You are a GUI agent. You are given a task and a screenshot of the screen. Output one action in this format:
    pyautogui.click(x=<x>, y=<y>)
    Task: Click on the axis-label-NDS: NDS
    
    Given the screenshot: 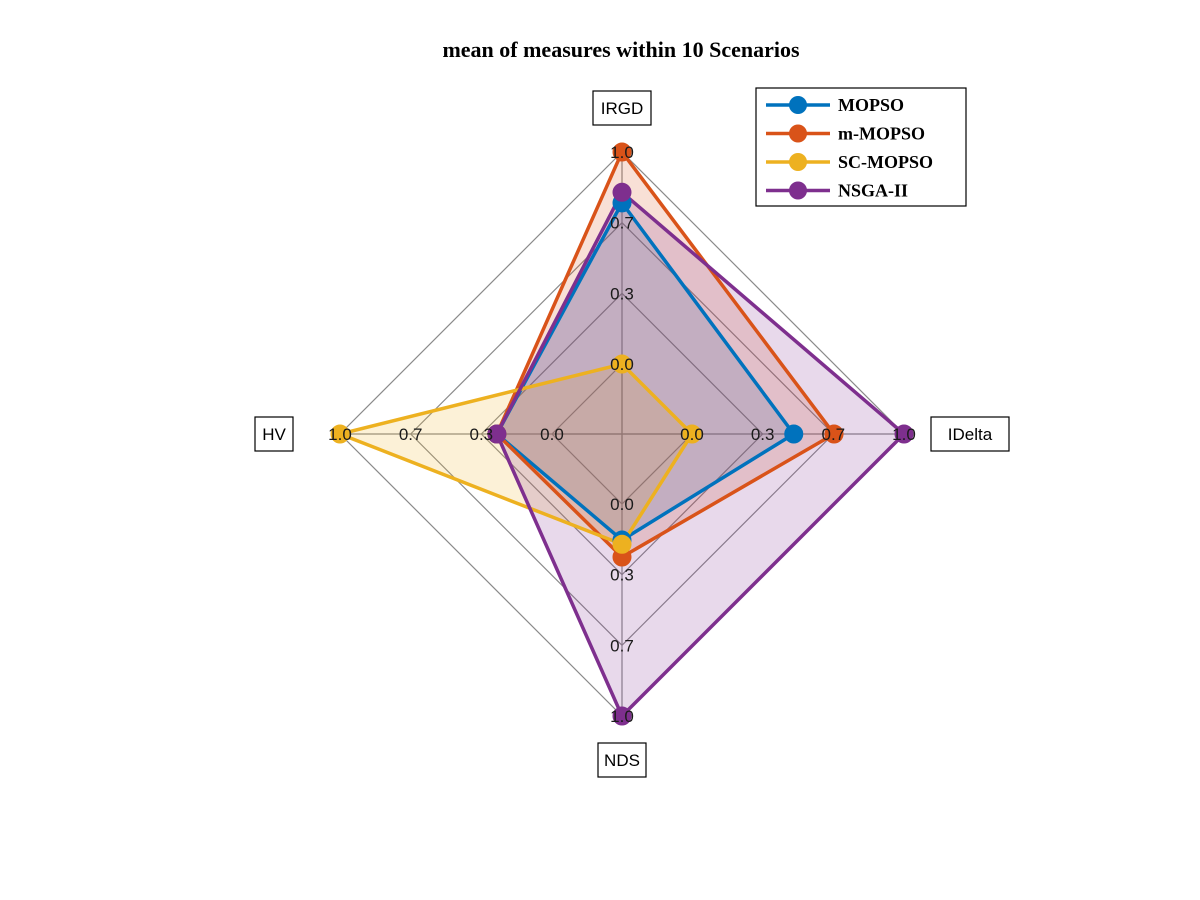 What is the action you would take?
    pyautogui.click(x=622, y=760)
    